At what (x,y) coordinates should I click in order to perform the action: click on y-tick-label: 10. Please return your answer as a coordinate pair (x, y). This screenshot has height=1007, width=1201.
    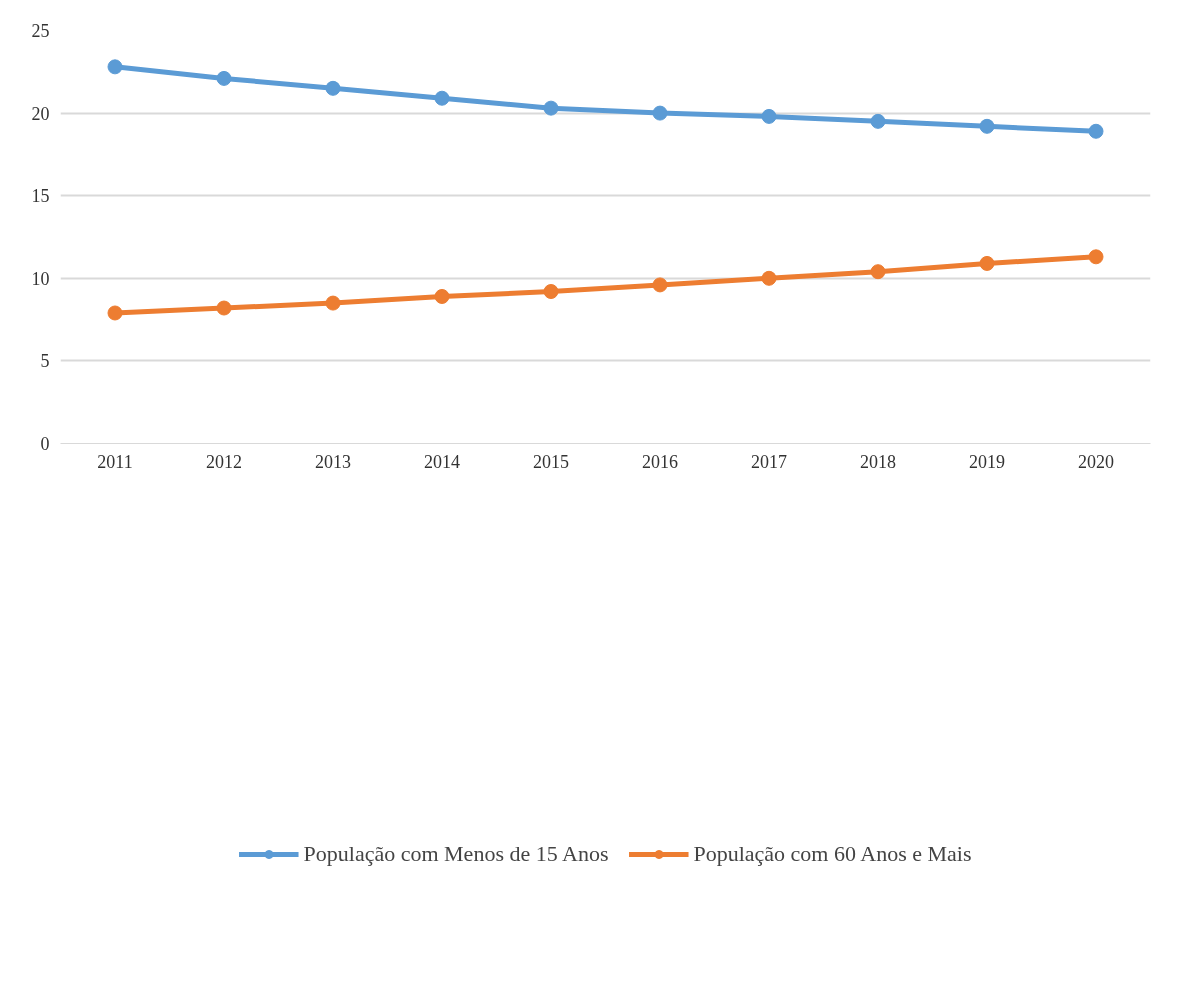
    Looking at the image, I should click on (40, 278).